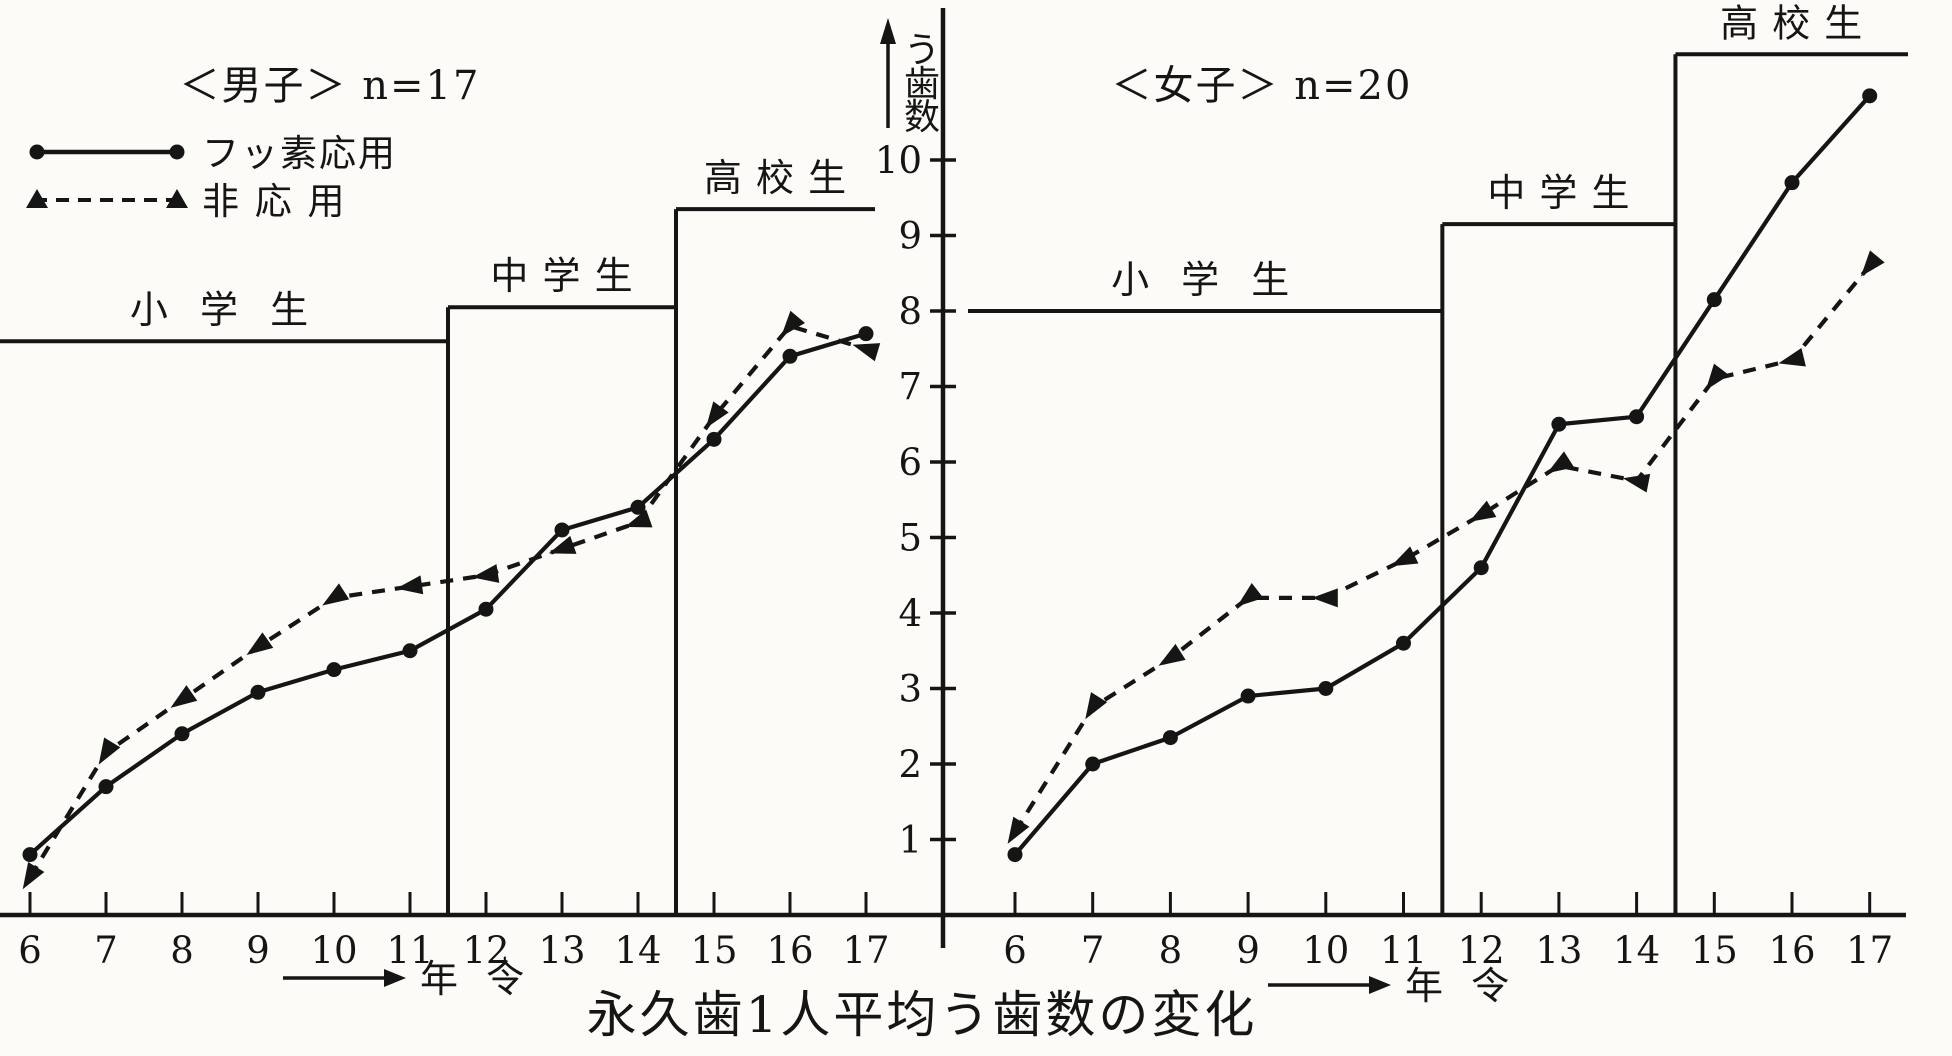 This screenshot has height=1056, width=1952. Describe the element at coordinates (922, 117) in the screenshot. I see `y-axis-title-char: 数` at that location.